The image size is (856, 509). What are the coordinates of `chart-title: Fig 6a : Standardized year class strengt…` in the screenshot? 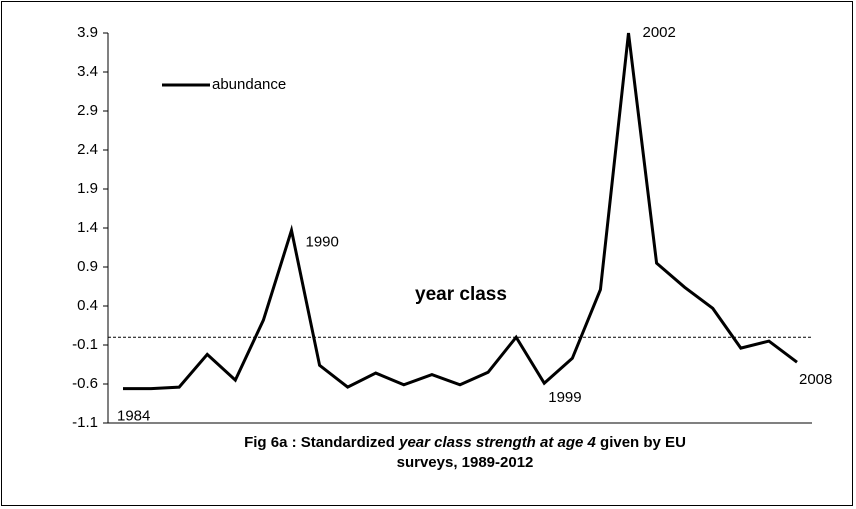 It's located at (465, 442).